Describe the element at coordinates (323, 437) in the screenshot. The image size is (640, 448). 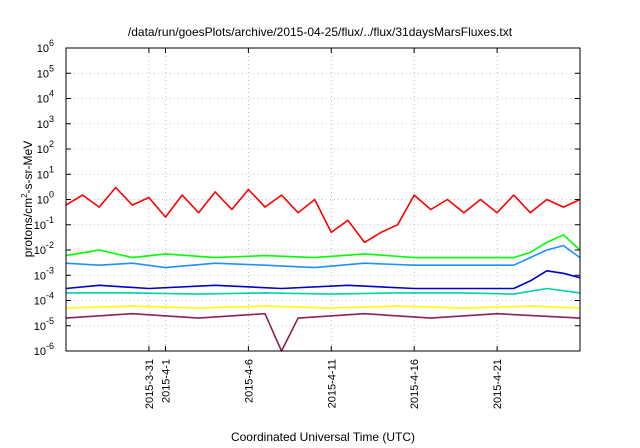
I see `x-axis-label: Coordinated Universal Time (UTC)` at that location.